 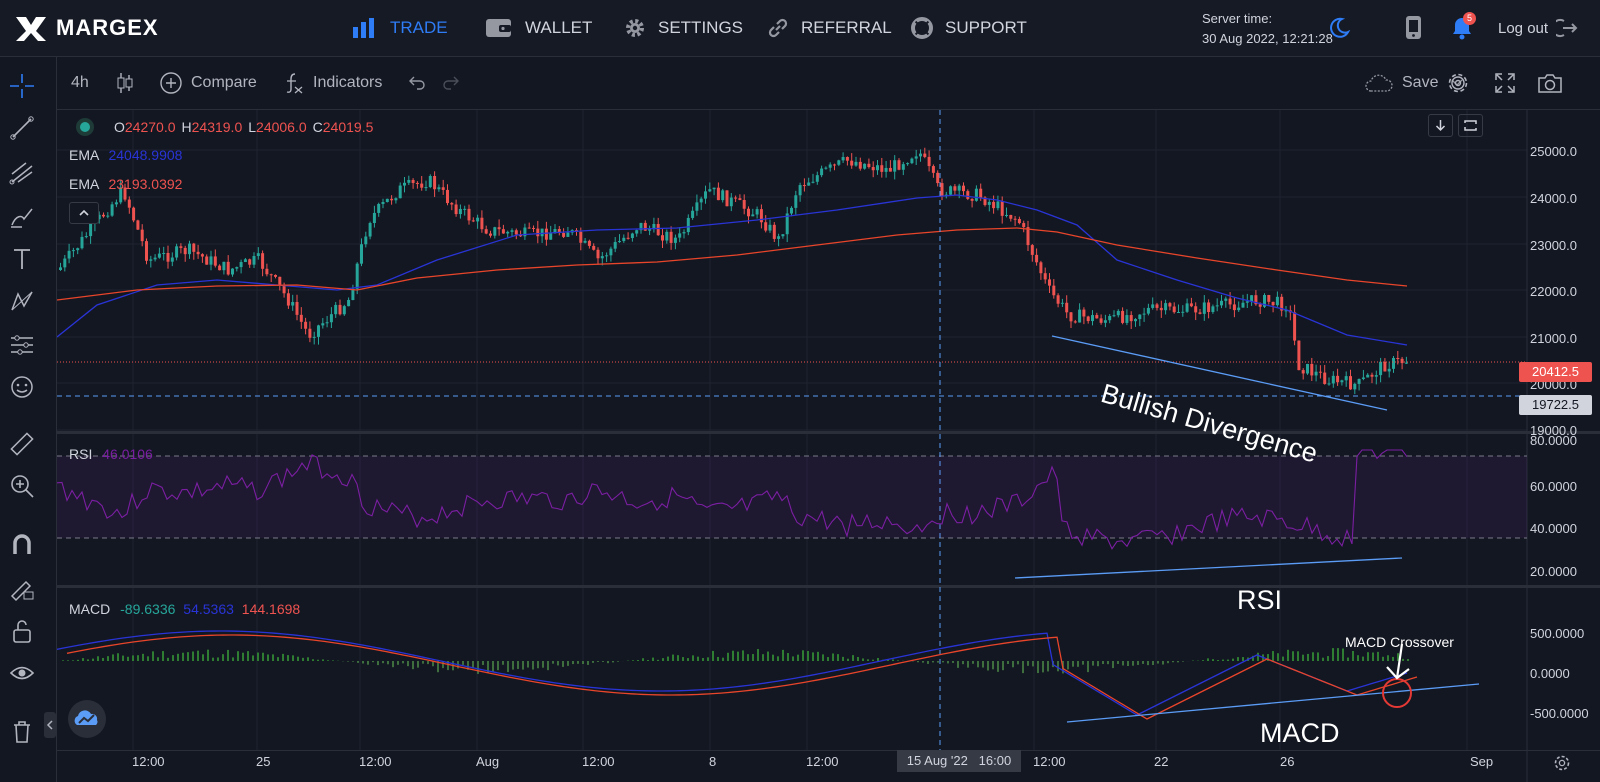 What do you see at coordinates (87, 719) in the screenshot?
I see `tradingview-logo` at bounding box center [87, 719].